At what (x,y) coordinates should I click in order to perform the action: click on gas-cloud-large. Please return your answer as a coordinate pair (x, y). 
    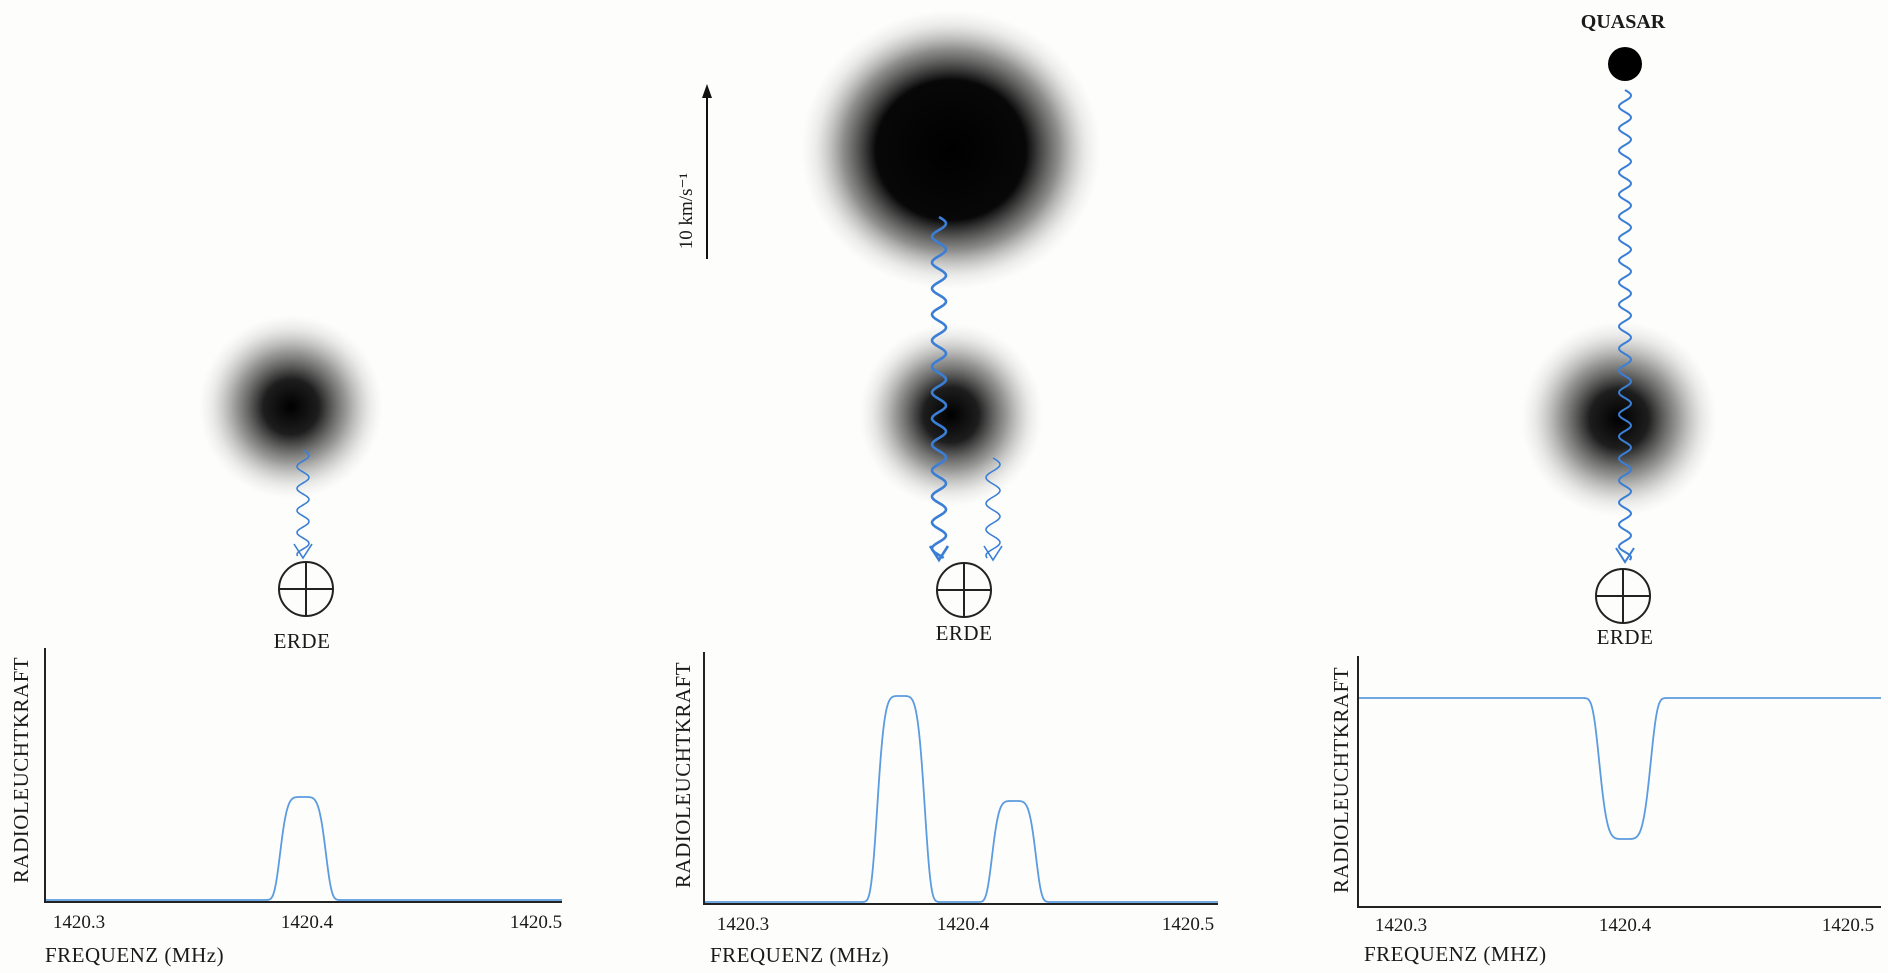
    Looking at the image, I should click on (951, 150).